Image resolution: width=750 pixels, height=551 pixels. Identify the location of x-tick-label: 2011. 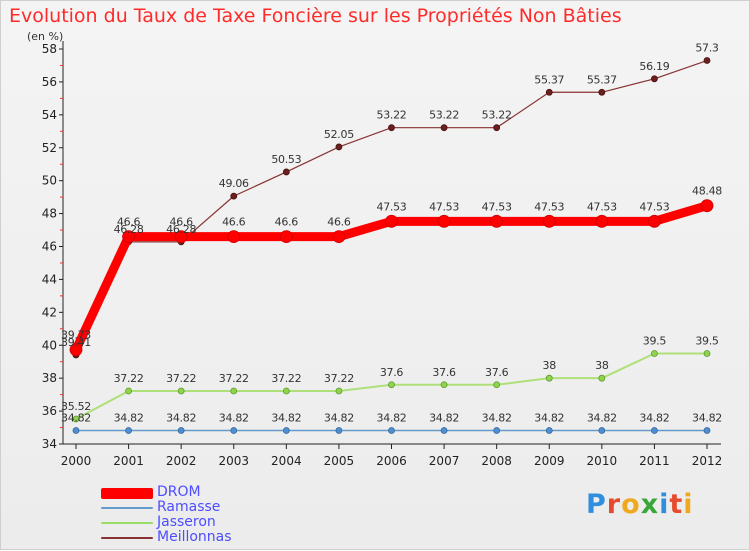
(654, 461).